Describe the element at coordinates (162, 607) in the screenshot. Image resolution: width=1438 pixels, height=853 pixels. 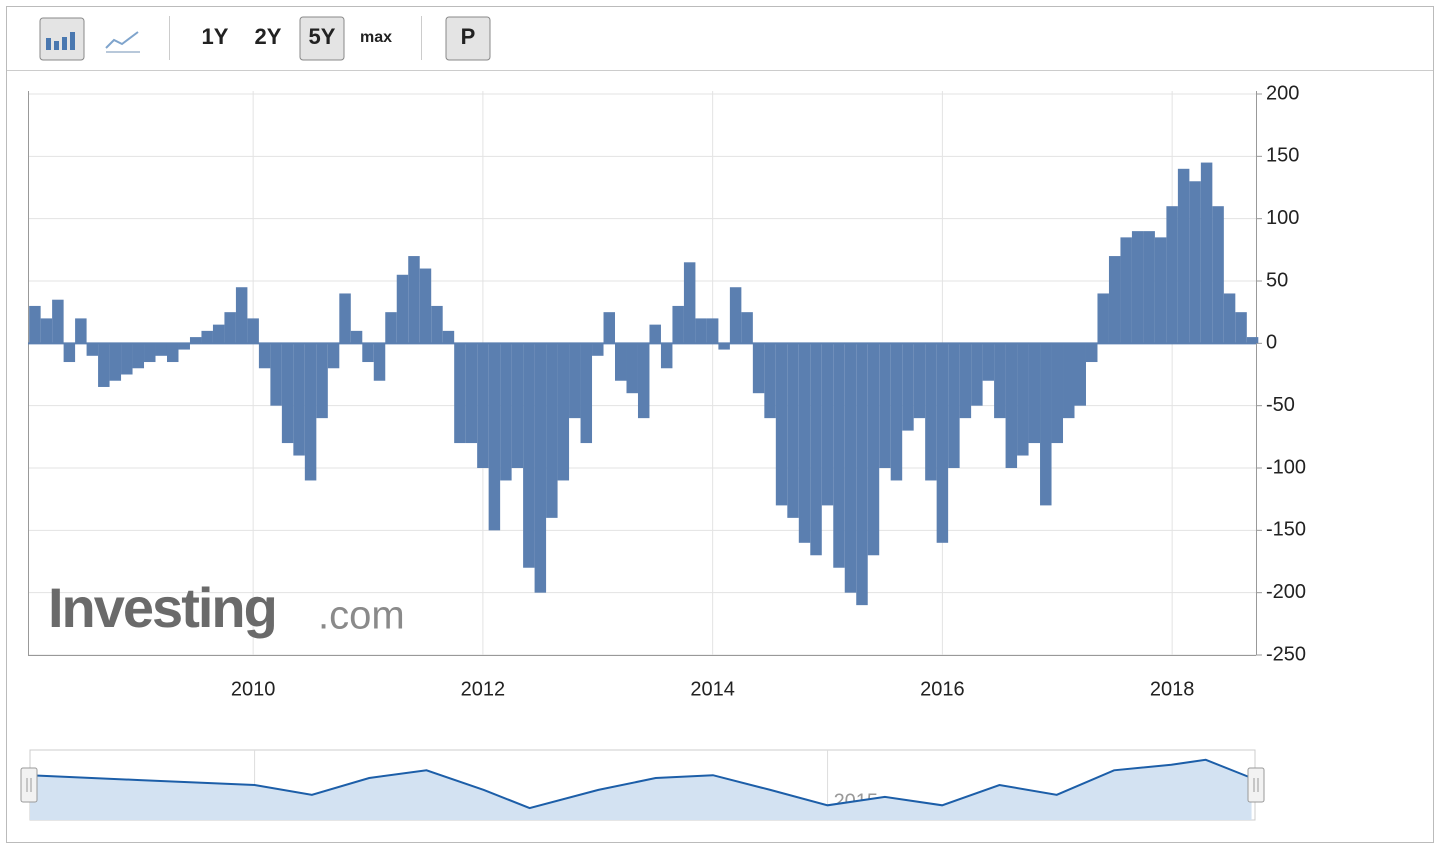
I see `watermark-brand: Investing` at that location.